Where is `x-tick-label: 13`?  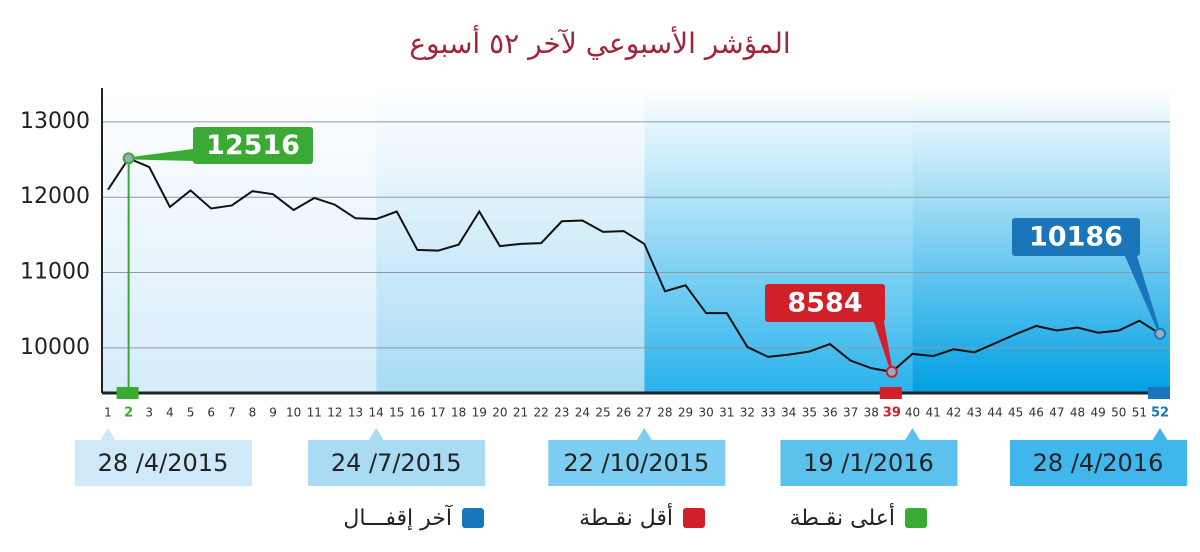 x-tick-label: 13 is located at coordinates (355, 413).